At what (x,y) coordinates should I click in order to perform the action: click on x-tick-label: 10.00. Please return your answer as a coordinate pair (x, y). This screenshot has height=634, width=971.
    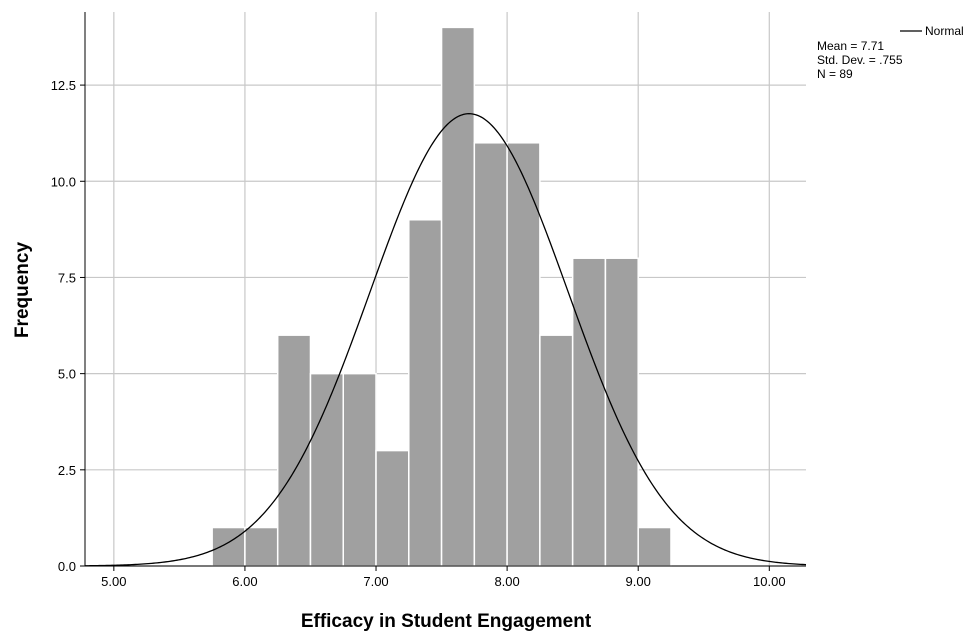
    Looking at the image, I should click on (769, 581).